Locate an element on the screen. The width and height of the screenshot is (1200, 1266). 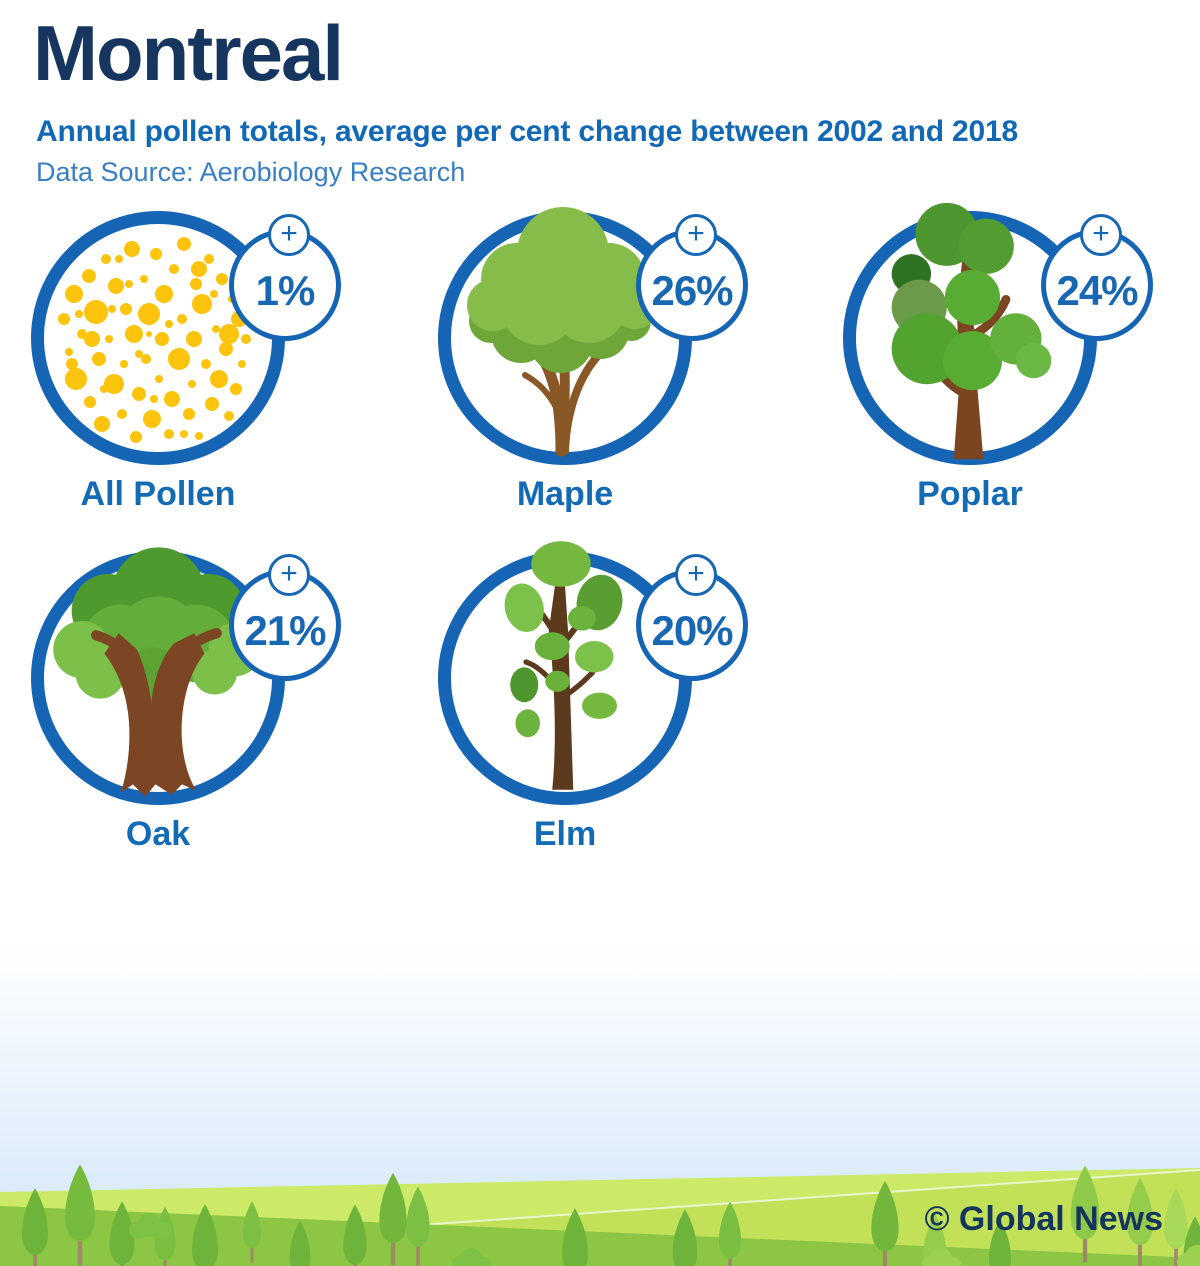
change-badge: 26% is located at coordinates (692, 285).